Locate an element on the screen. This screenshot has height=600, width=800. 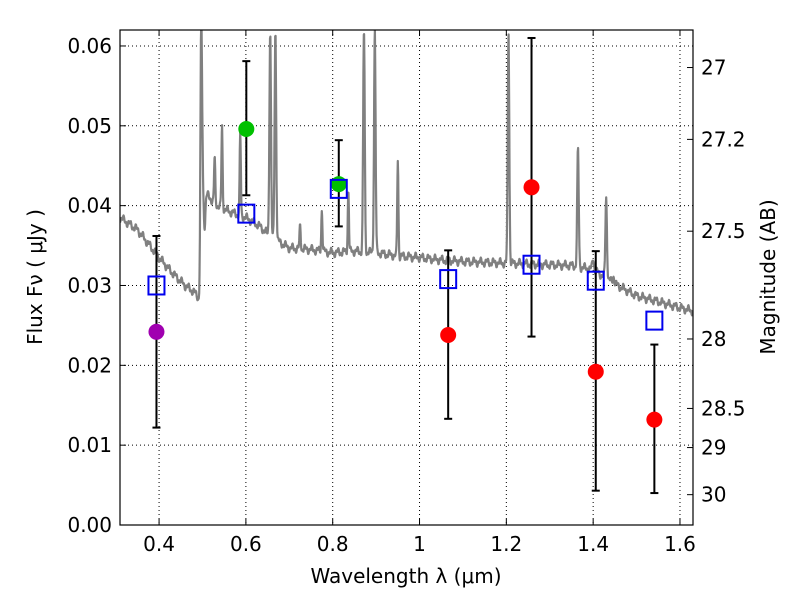
y-axis-ticks: 0.00 0.01 0.02 0.03 0.04 0.05 0.06 is located at coordinates (96, 285).